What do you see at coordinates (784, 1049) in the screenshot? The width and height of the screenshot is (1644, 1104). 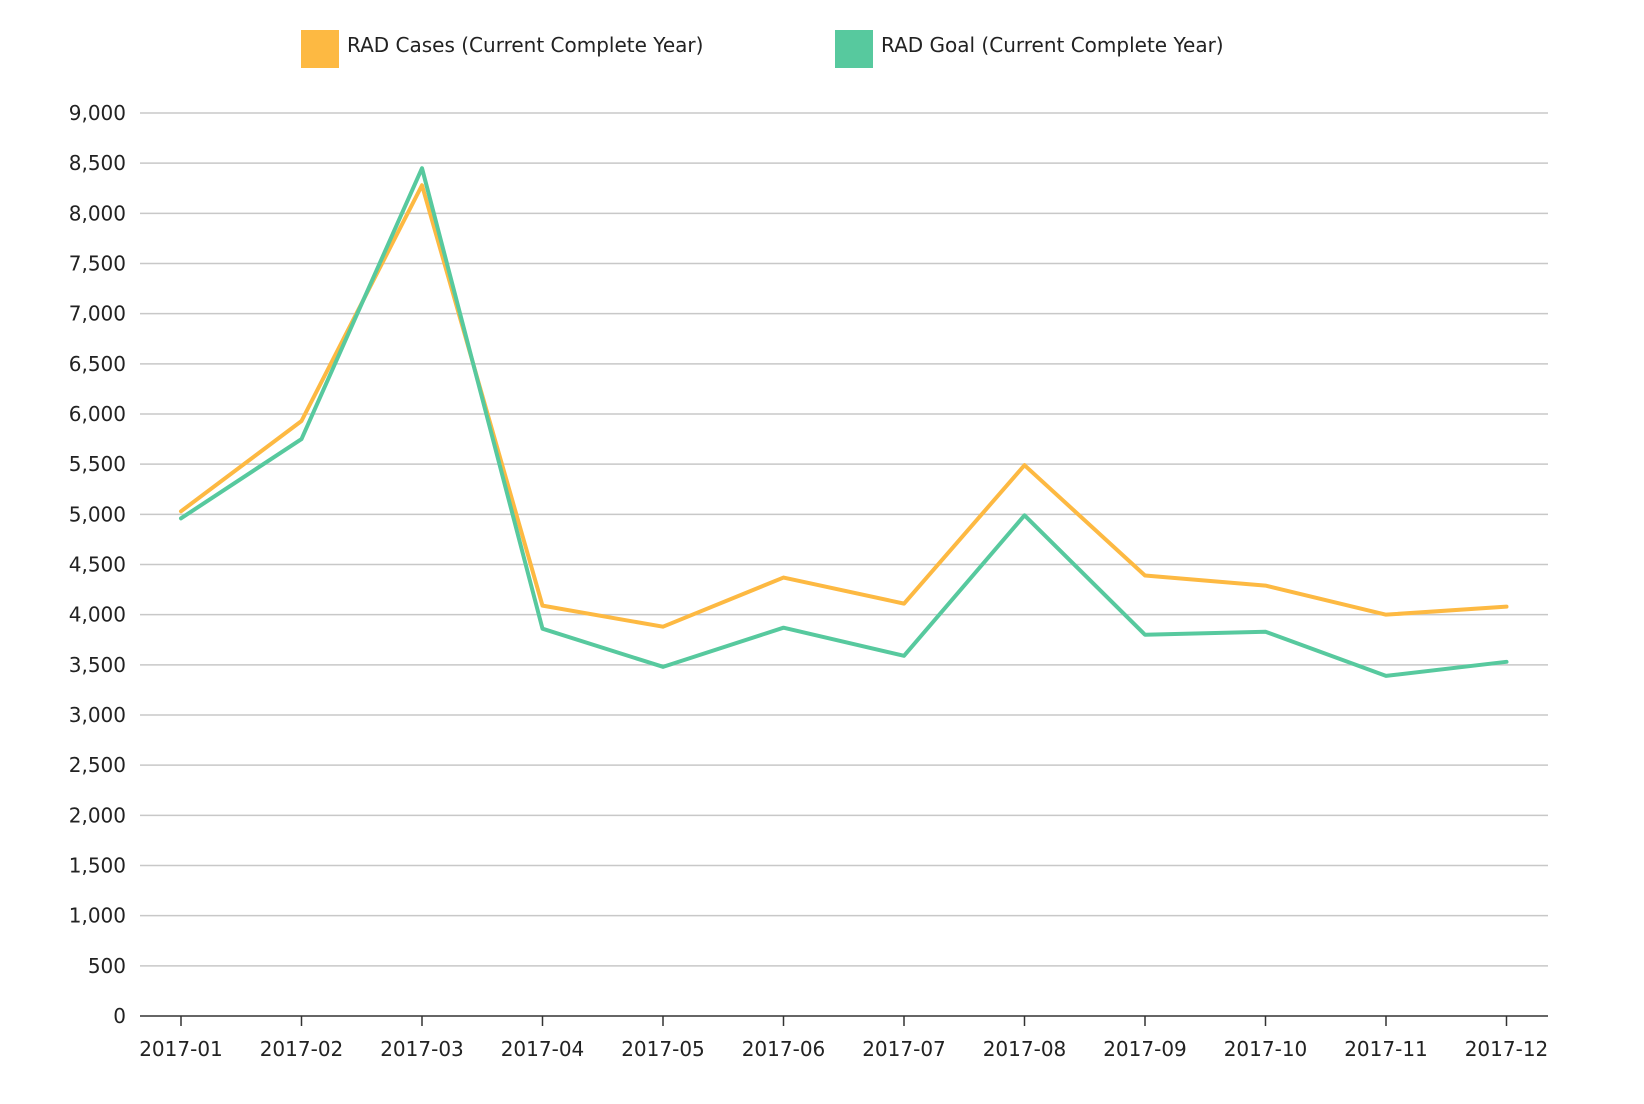 I see `x-tick-label: 2017-06` at bounding box center [784, 1049].